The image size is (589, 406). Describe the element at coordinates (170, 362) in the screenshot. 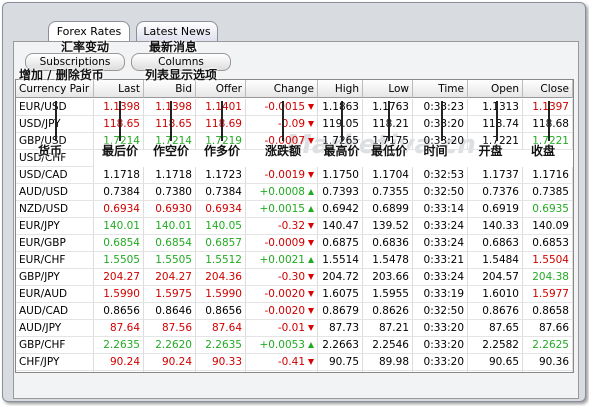

I see `cell: 90.24` at that location.